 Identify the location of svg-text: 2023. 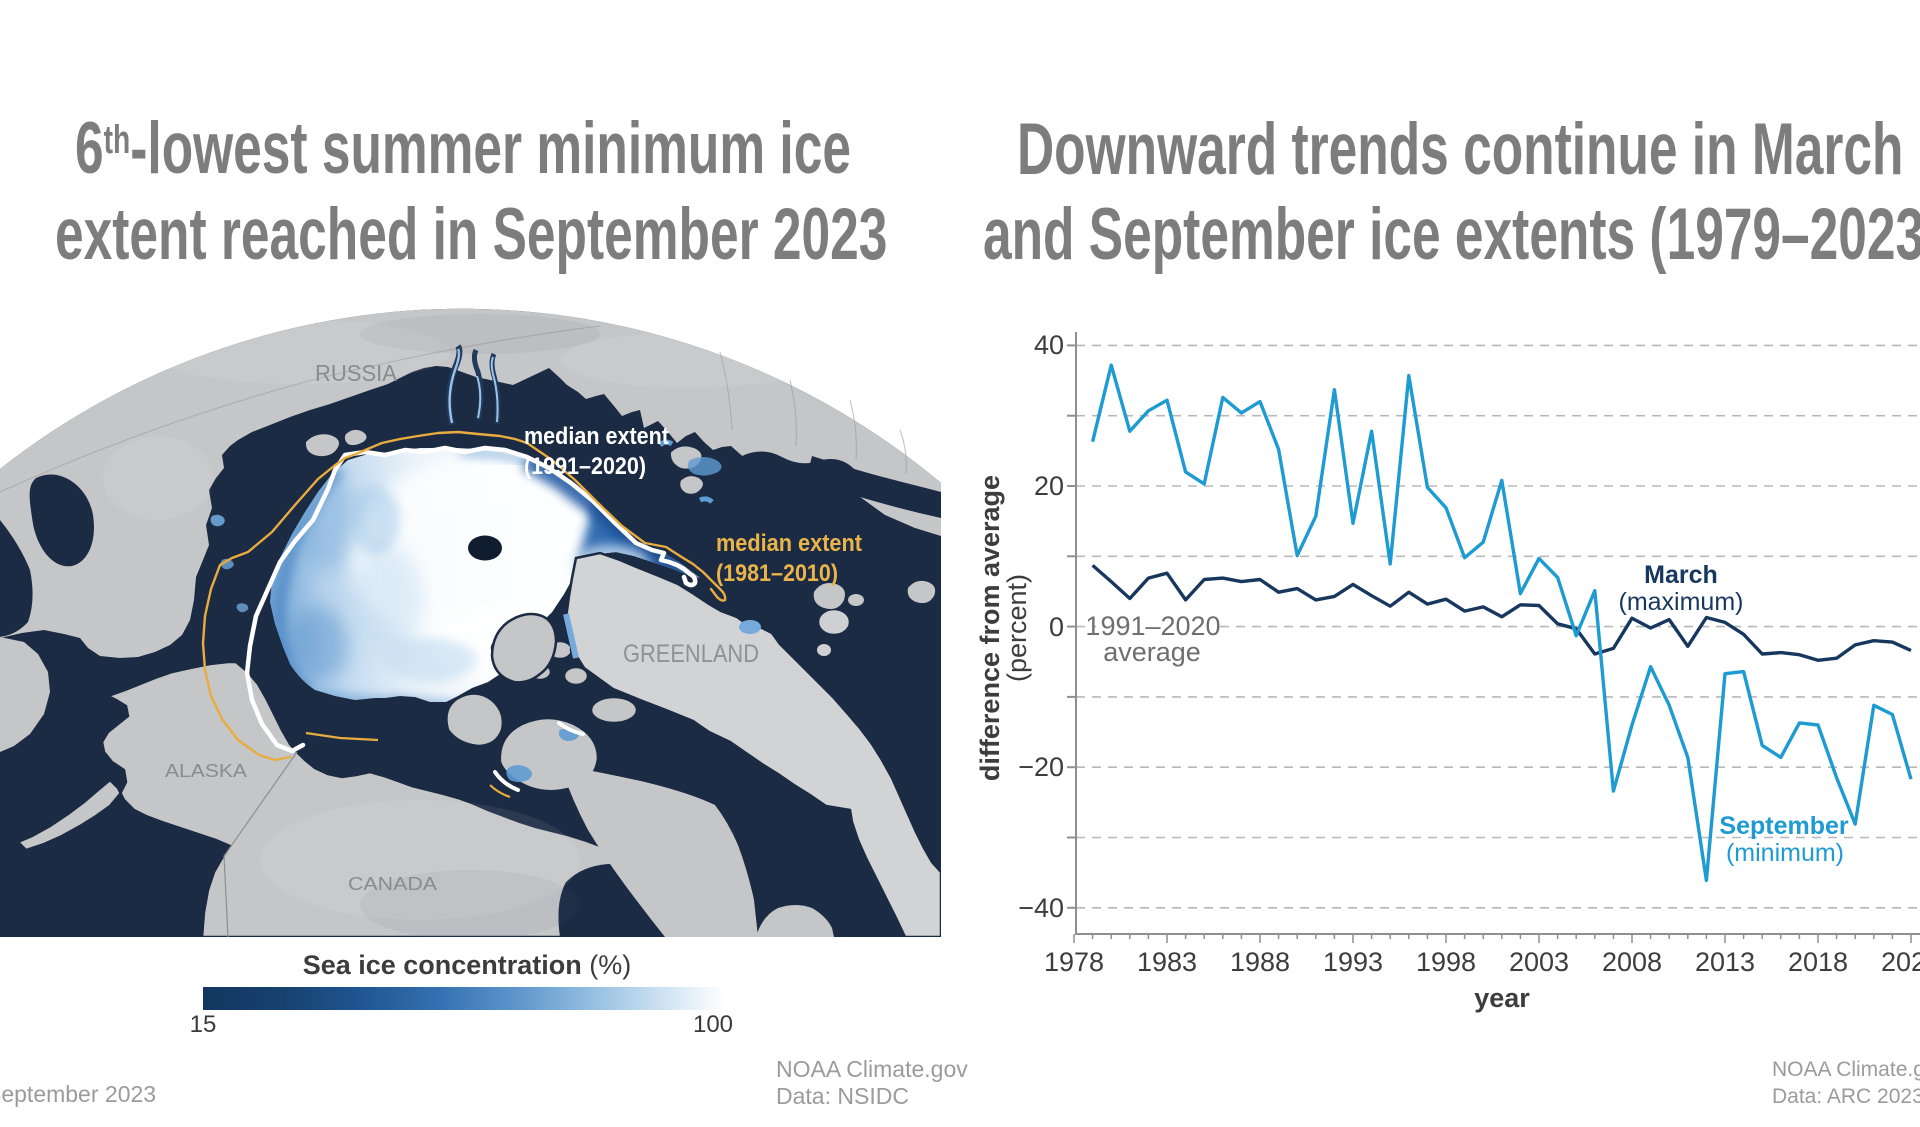
(1900, 962).